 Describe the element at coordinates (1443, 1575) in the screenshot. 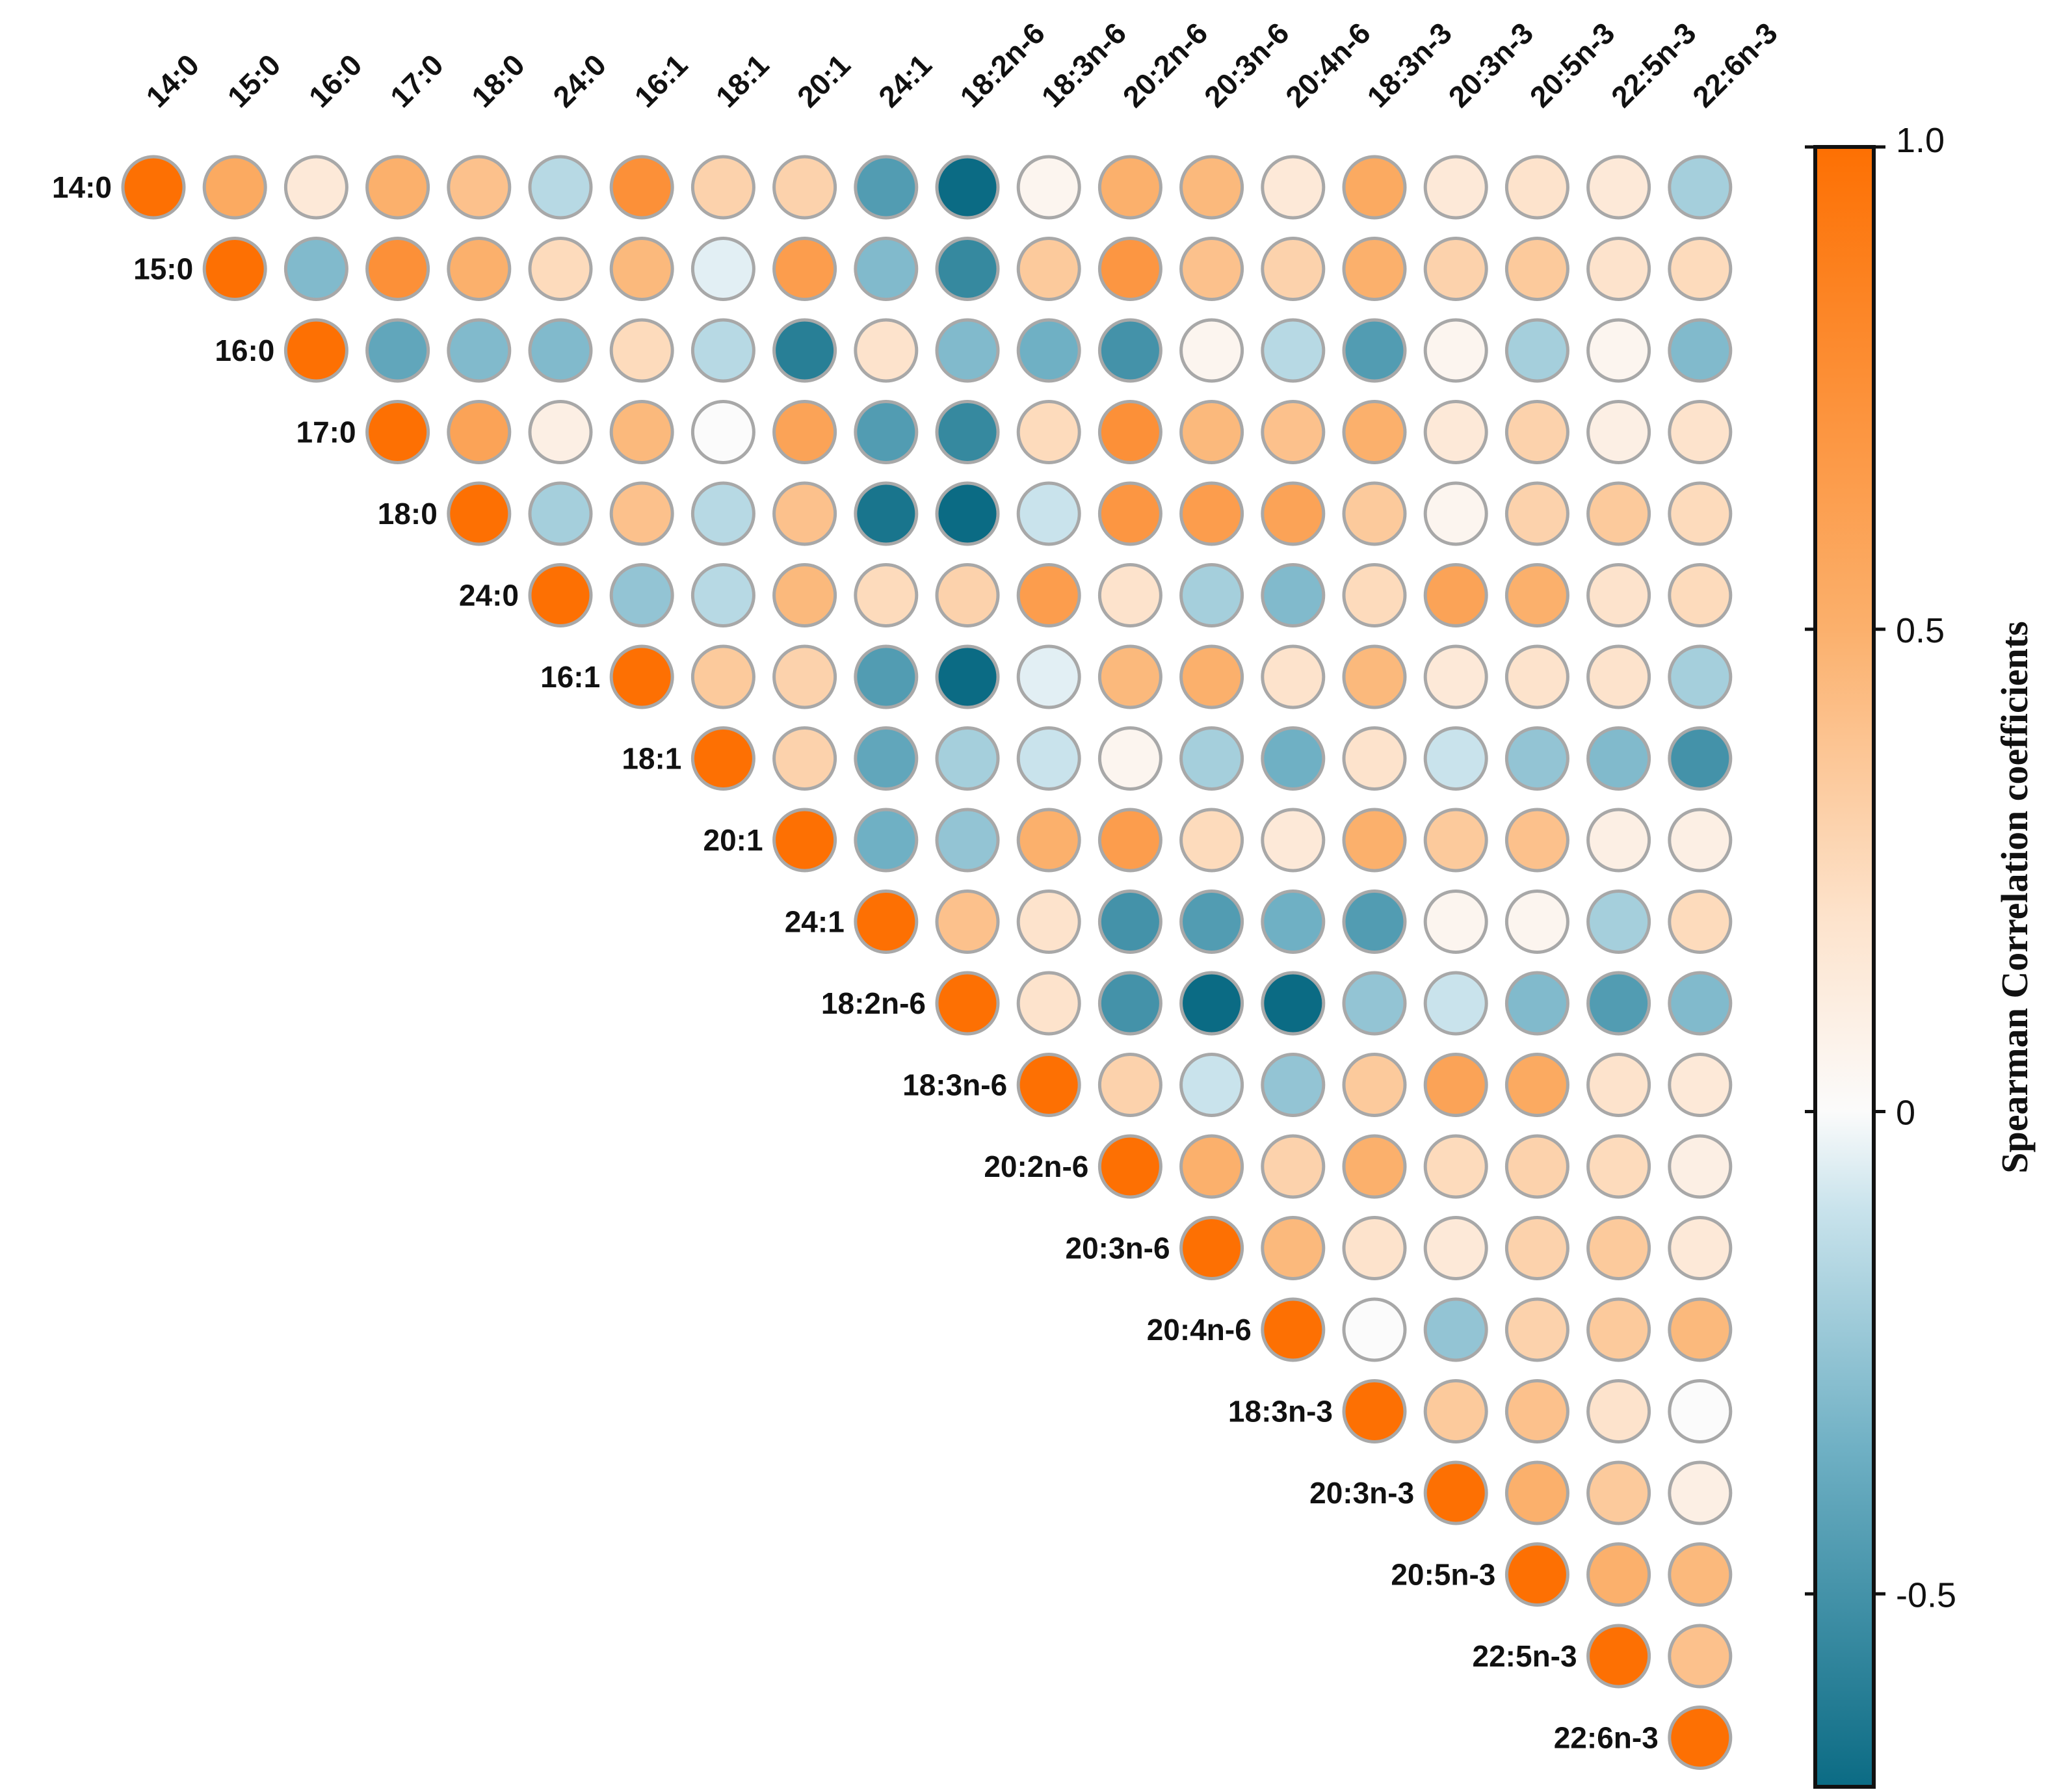

I see `row-label-20-5n-3: 20:5n-3` at that location.